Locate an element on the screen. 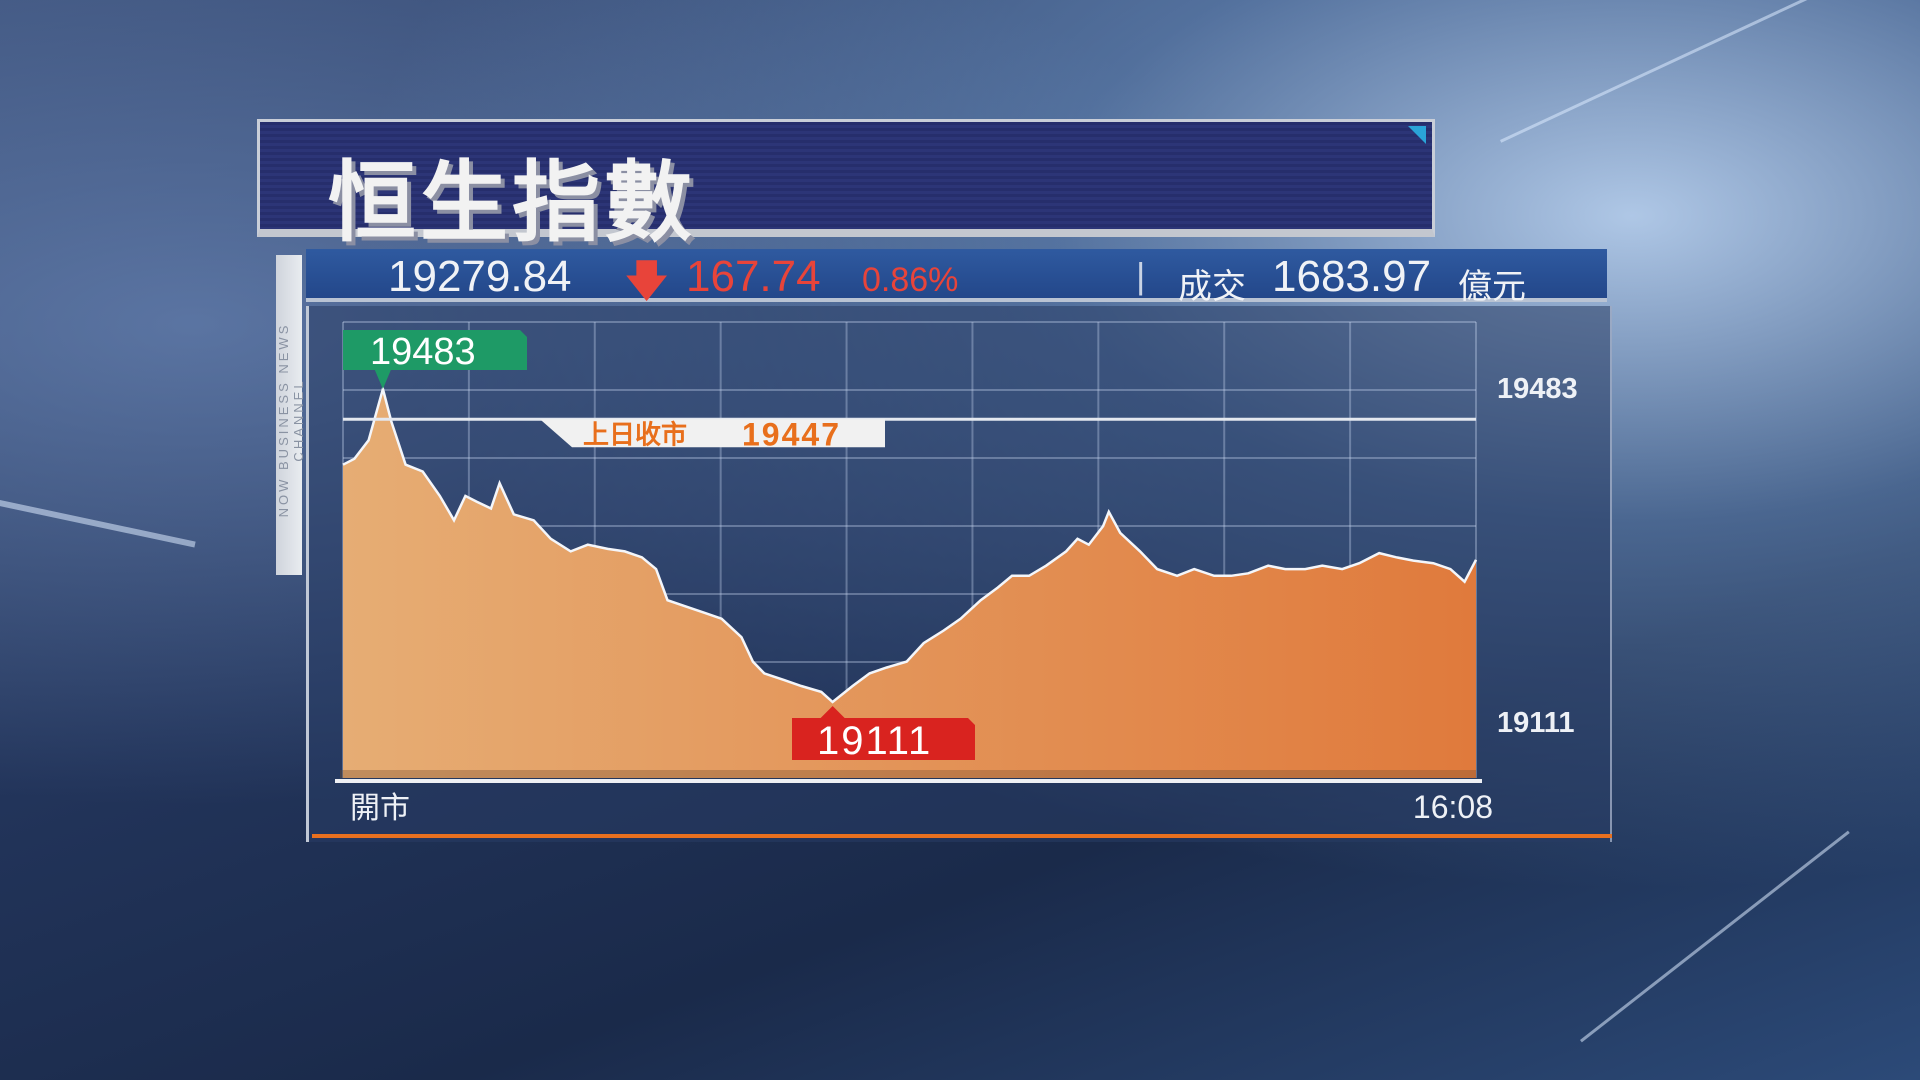 The width and height of the screenshot is (1920, 1080). right-axis-high: 19483 is located at coordinates (1537, 389).